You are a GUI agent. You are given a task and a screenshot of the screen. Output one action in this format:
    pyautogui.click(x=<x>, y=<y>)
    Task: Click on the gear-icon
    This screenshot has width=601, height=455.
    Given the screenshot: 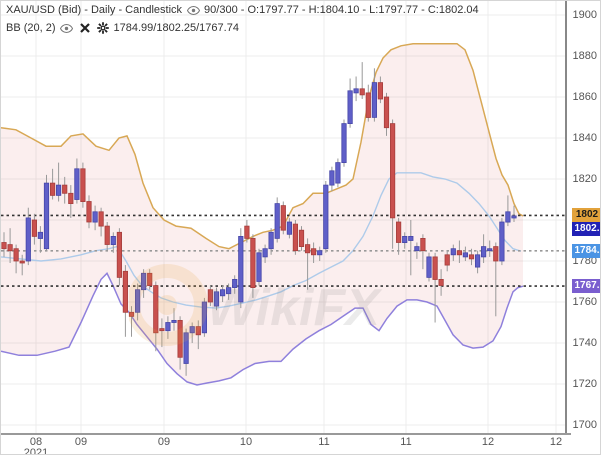 What is the action you would take?
    pyautogui.click(x=103, y=28)
    